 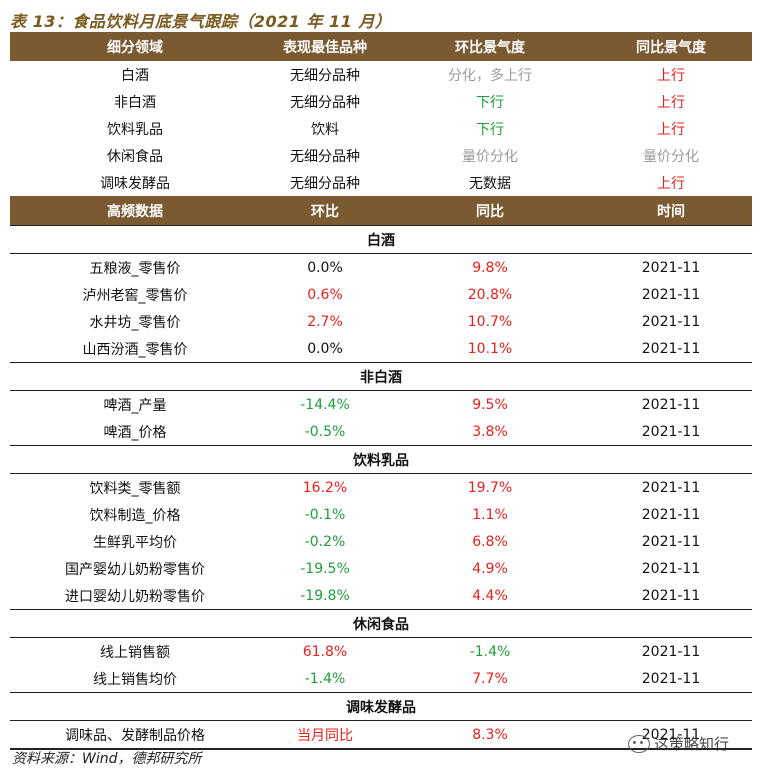 I want to click on mom-value-cell: -19.8%, so click(x=325, y=595).